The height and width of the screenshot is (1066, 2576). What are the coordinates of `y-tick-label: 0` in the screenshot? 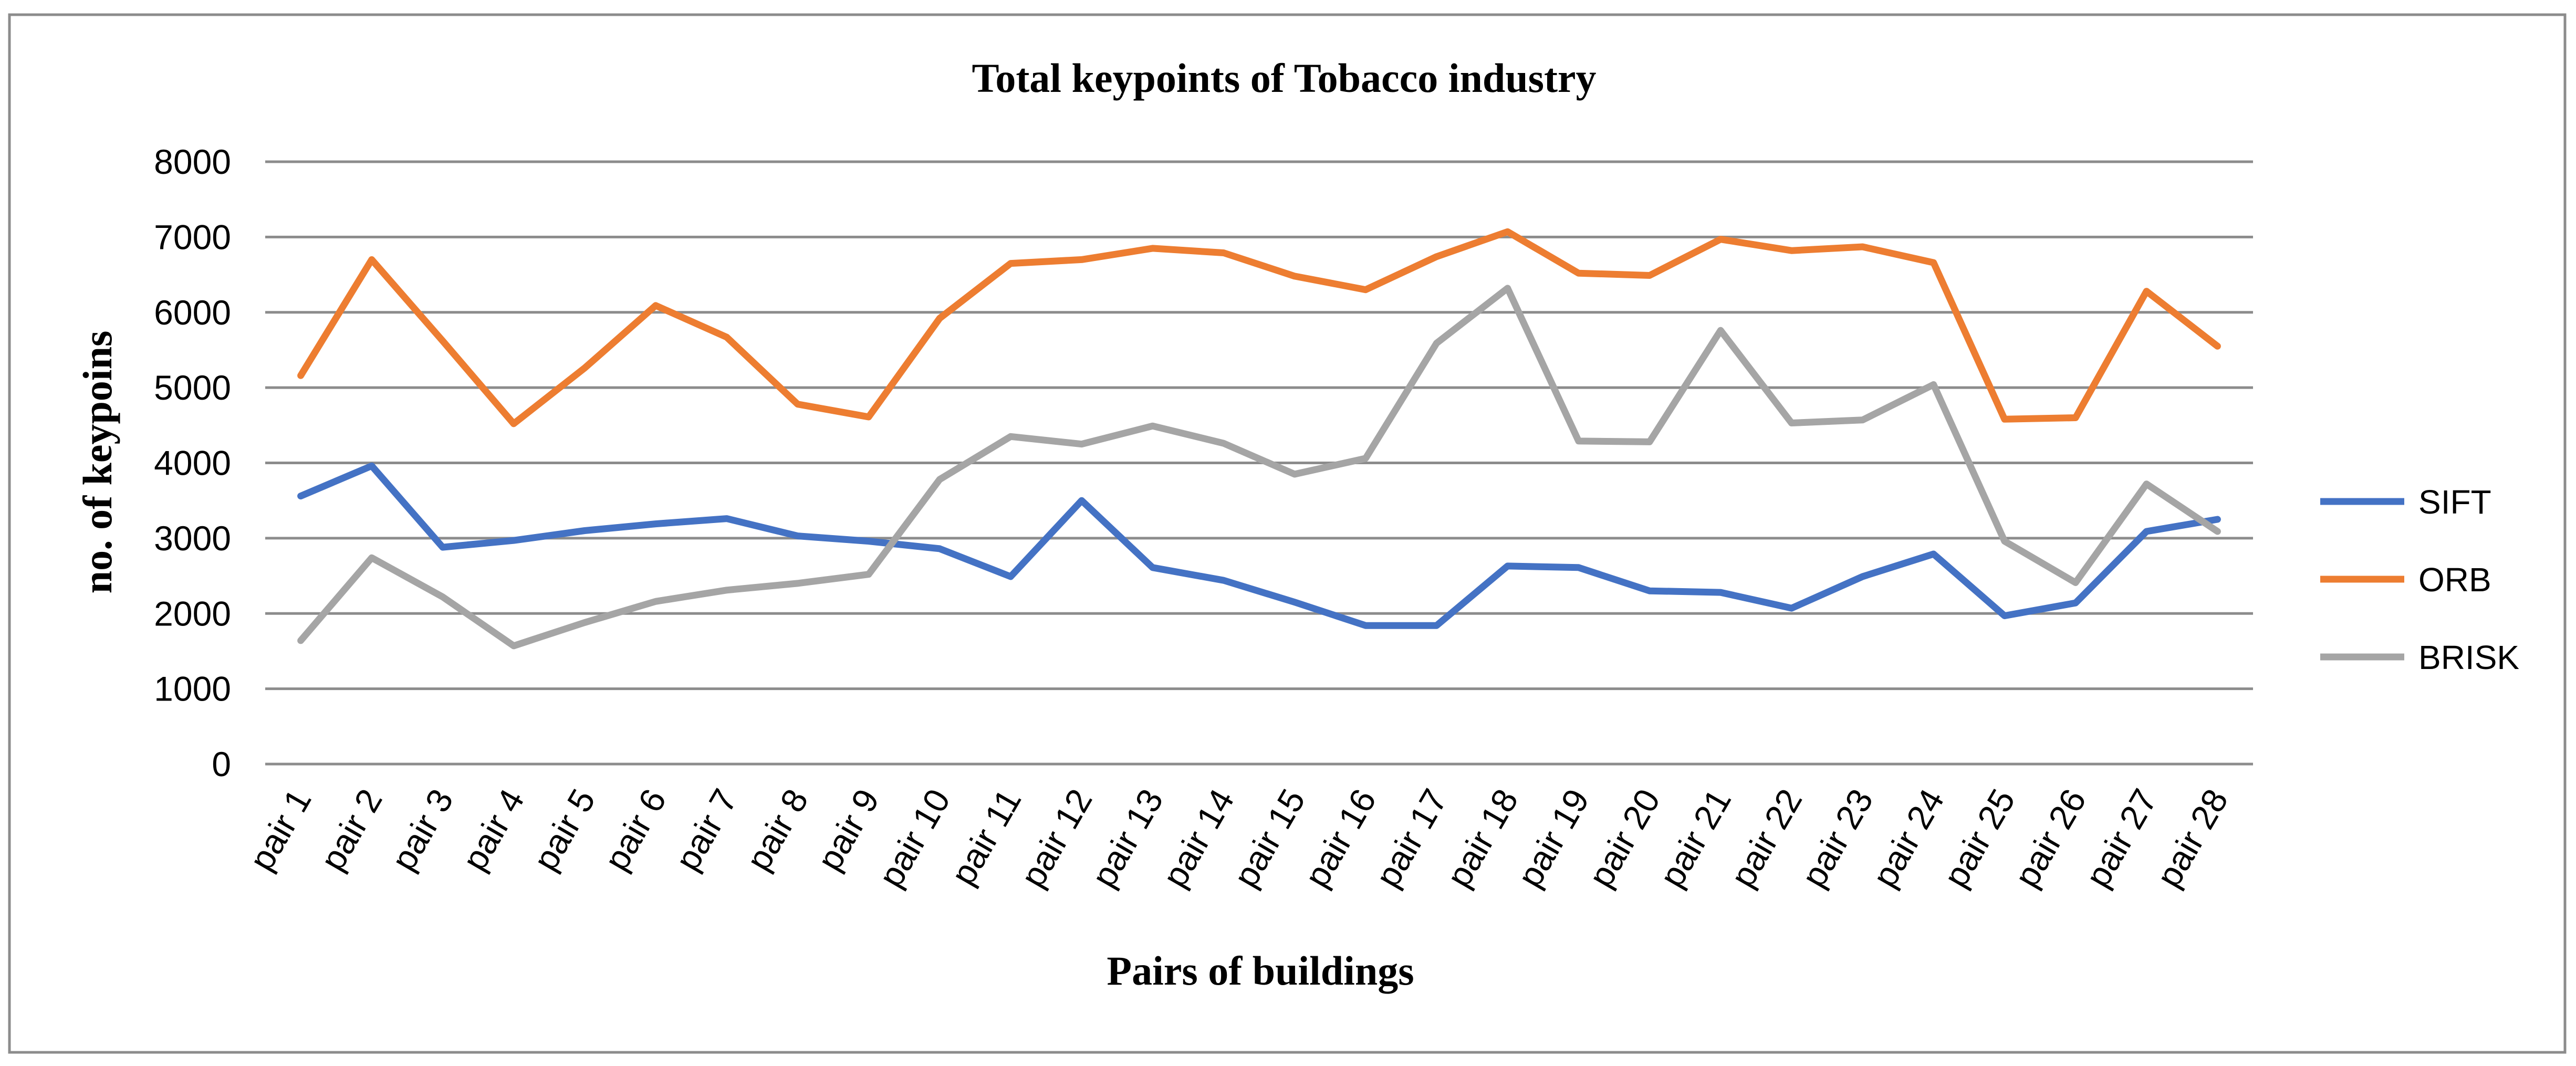 It's located at (221, 764).